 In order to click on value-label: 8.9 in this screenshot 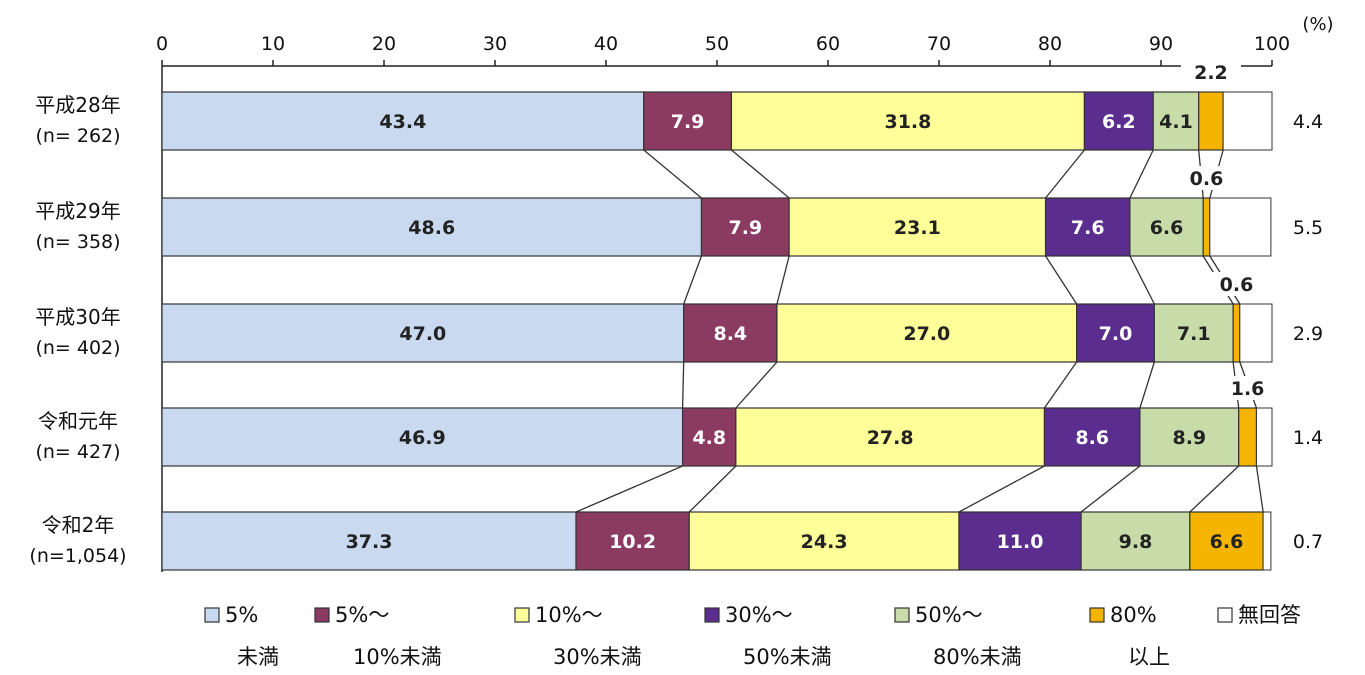, I will do `click(1189, 438)`.